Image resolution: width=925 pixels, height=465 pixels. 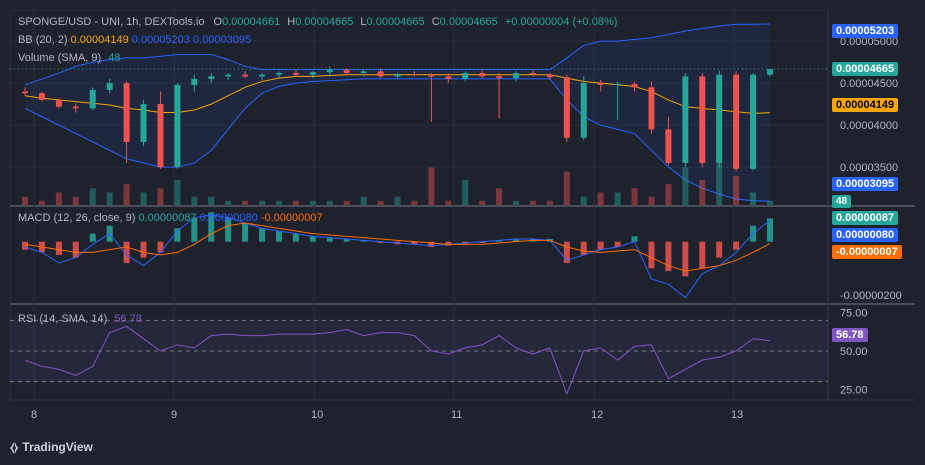 What do you see at coordinates (114, 58) in the screenshot?
I see `volume-value: 48` at bounding box center [114, 58].